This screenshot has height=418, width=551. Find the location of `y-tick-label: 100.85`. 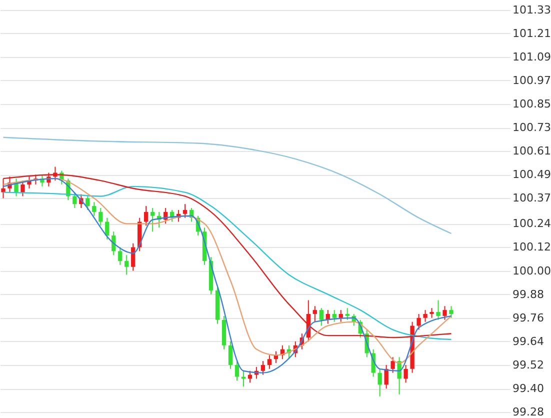

y-tick-label: 100.85 is located at coordinates (531, 104).